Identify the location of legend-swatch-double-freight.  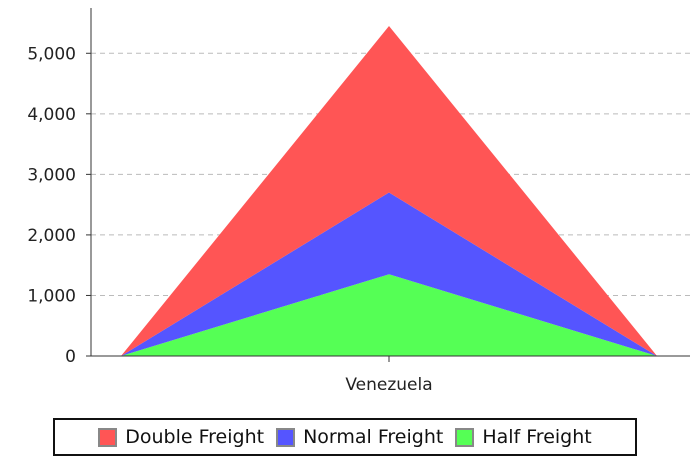
(108, 437).